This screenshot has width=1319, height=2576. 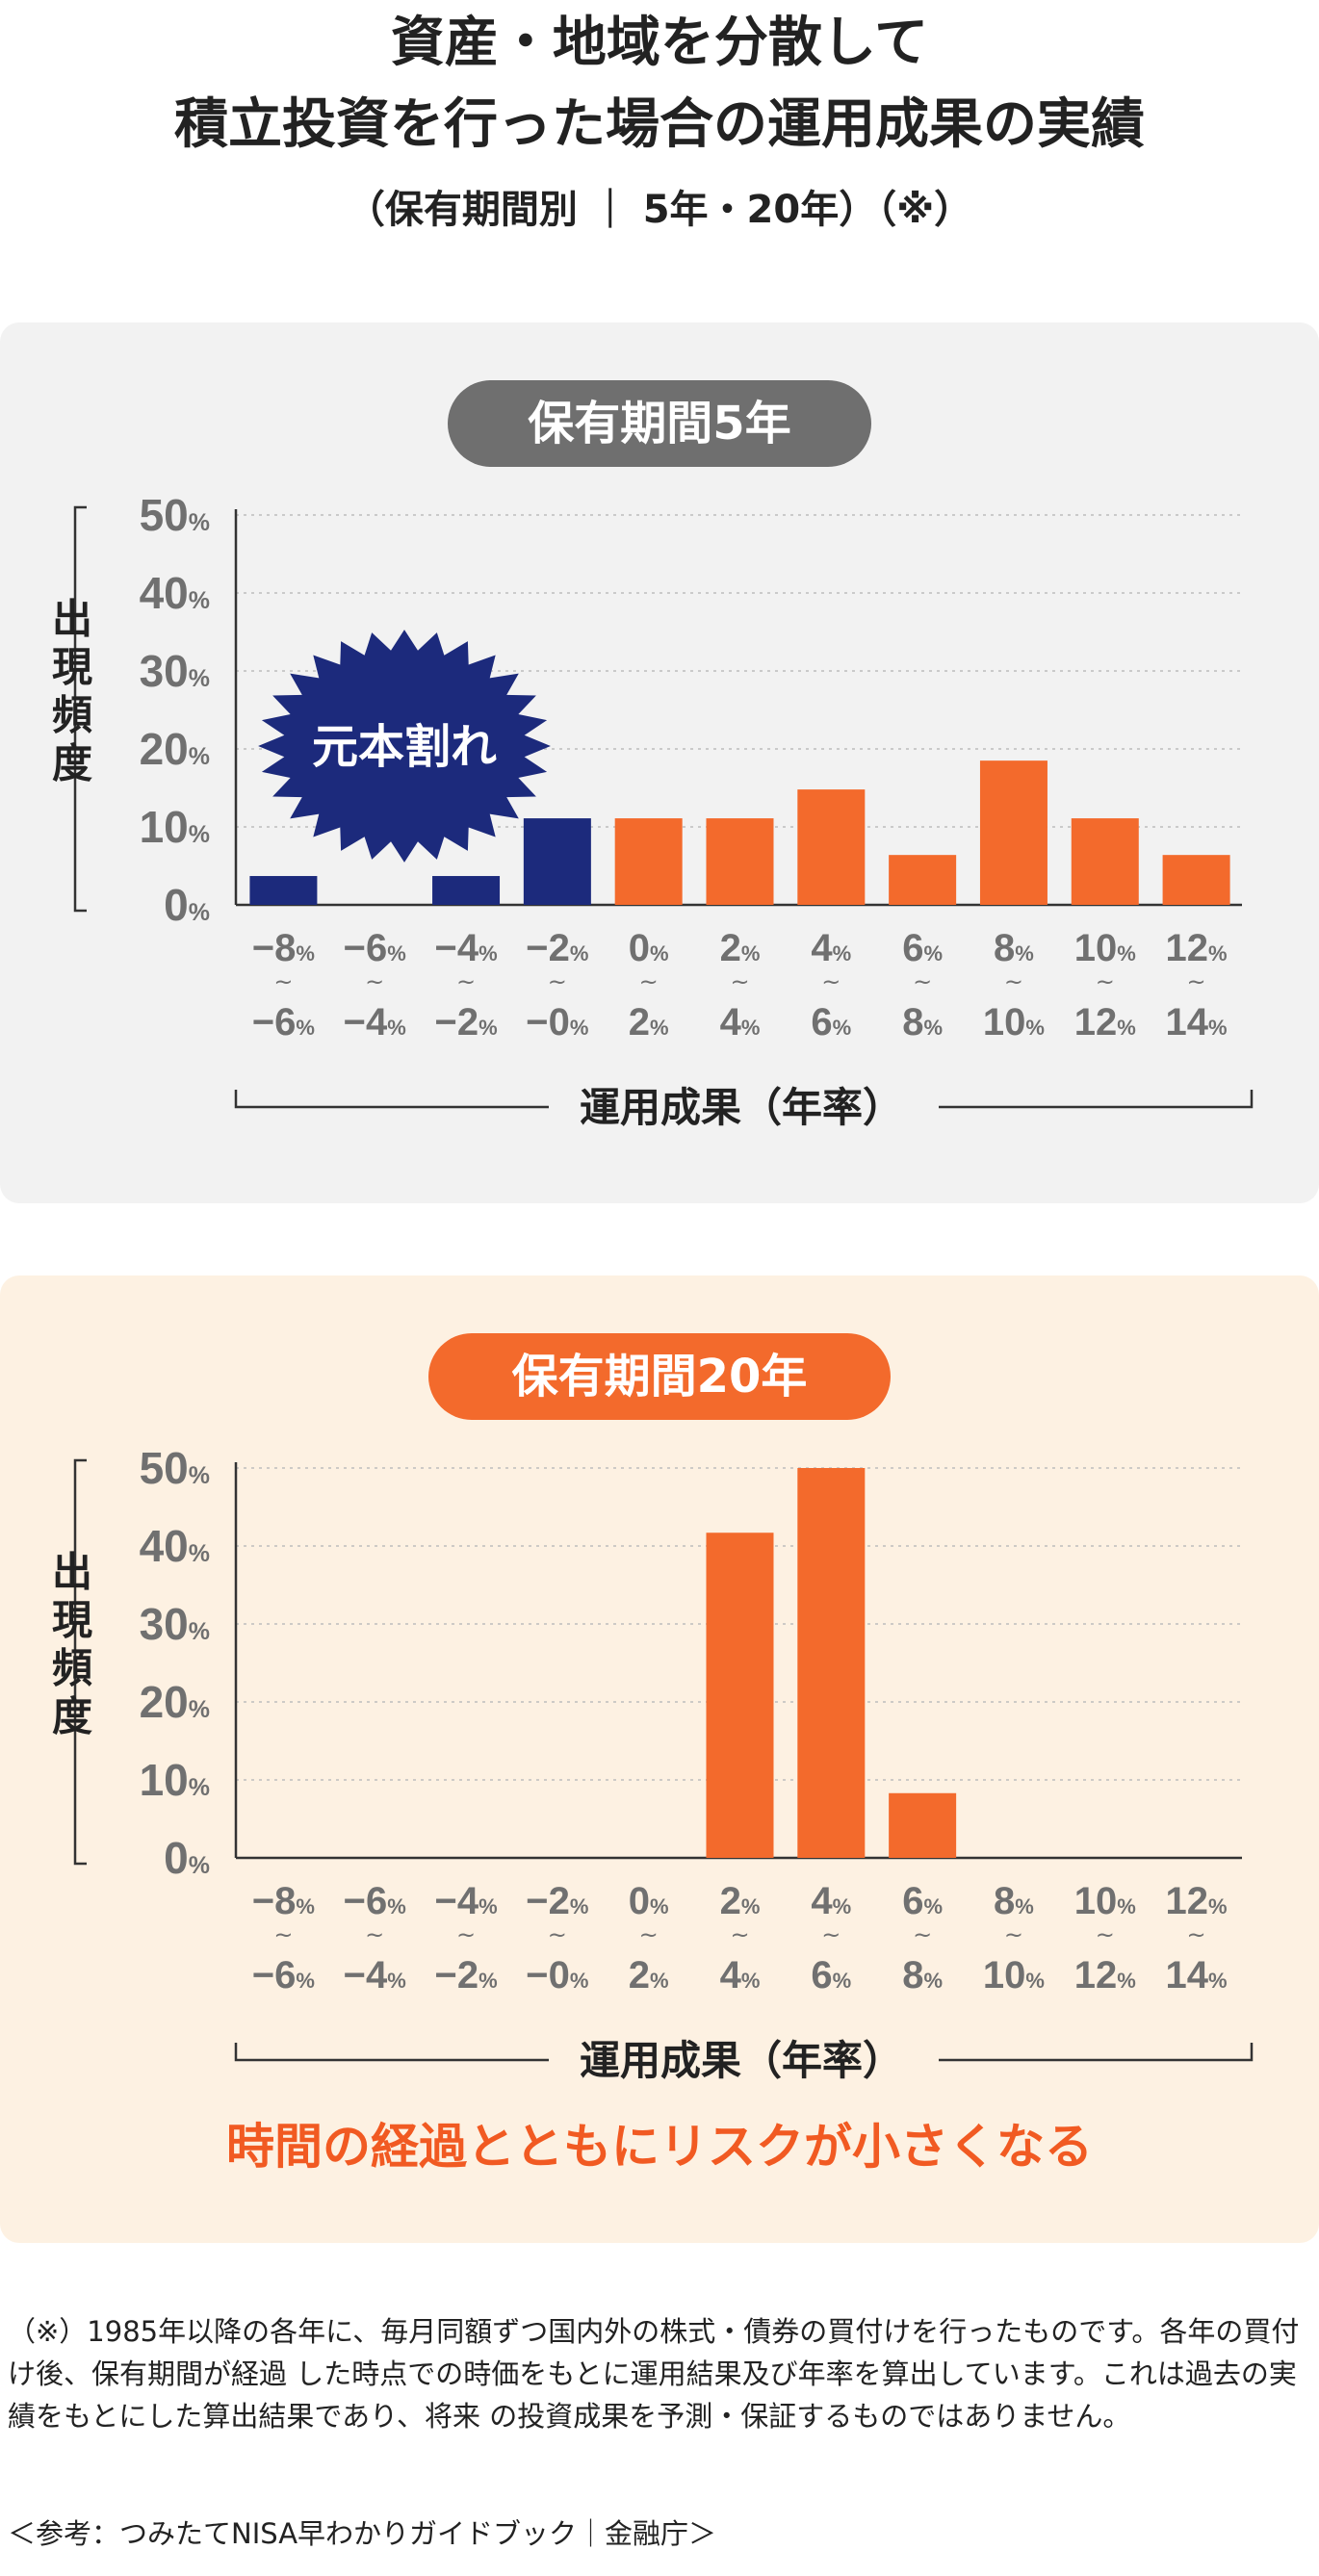 What do you see at coordinates (659, 424) in the screenshot?
I see `pill-holding-5-years: 保有期間5年` at bounding box center [659, 424].